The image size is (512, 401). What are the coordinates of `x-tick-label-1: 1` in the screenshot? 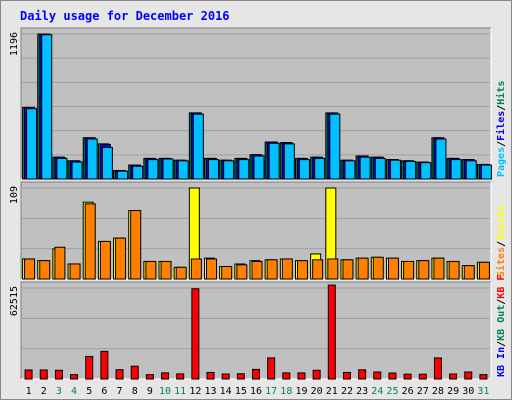 It's located at (29, 391).